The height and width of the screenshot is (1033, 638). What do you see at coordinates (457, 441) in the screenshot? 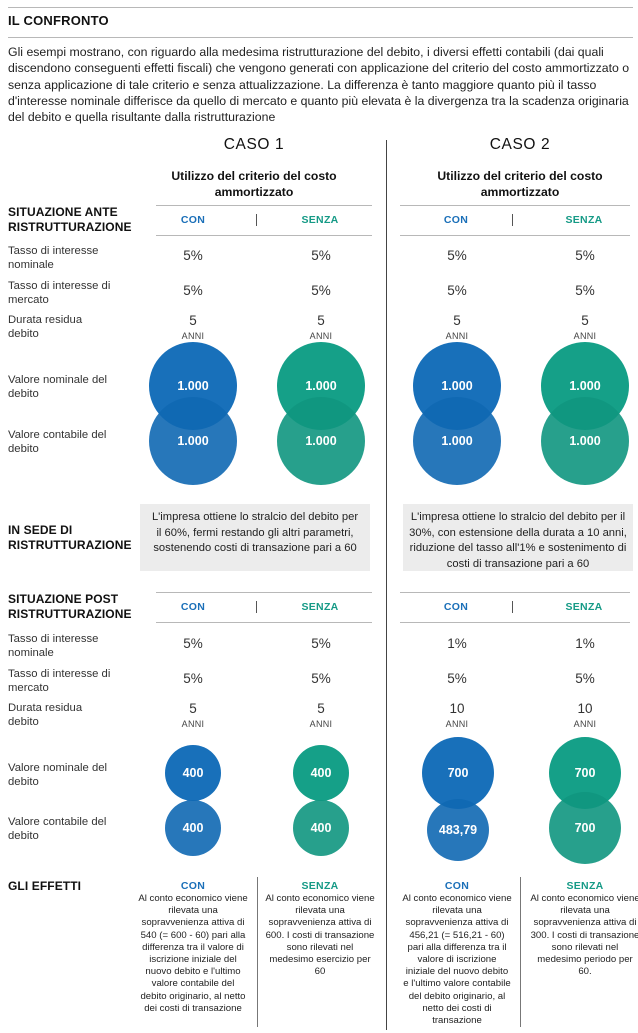
I see `ante-caso2-con-contabile-circle: 1.000` at bounding box center [457, 441].